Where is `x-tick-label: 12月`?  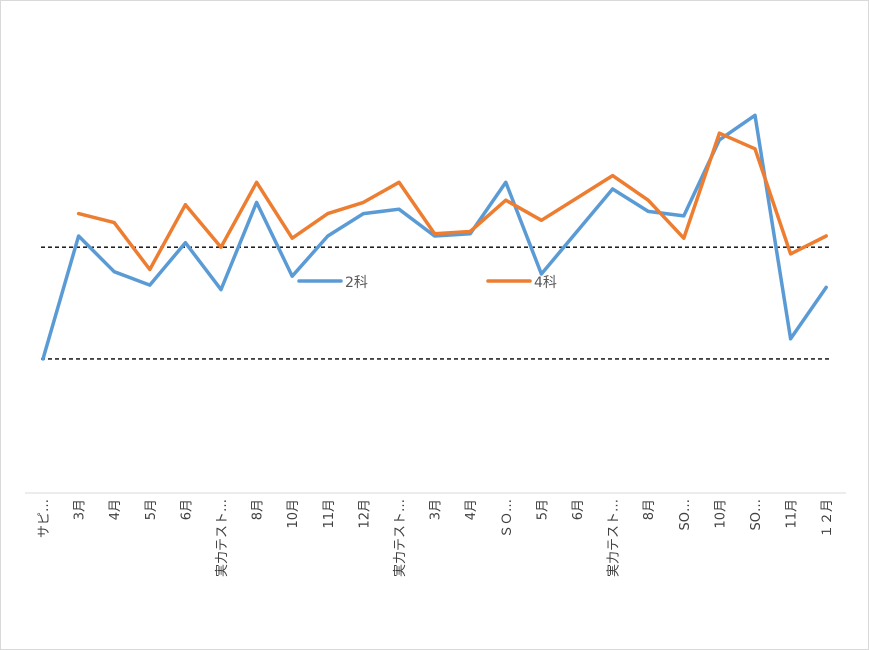 x-tick-label: 12月 is located at coordinates (364, 514).